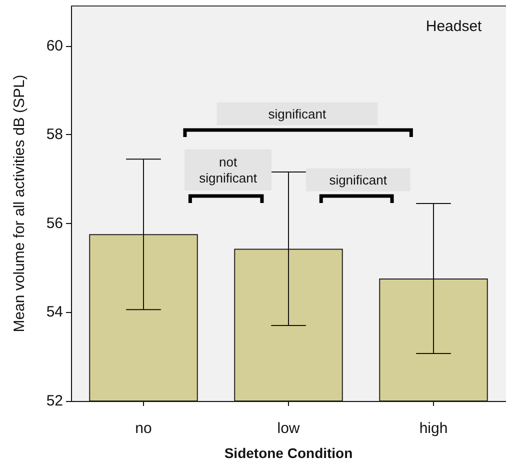 The width and height of the screenshot is (506, 474). I want to click on x-axis-title: Sidetone Condition, so click(288, 453).